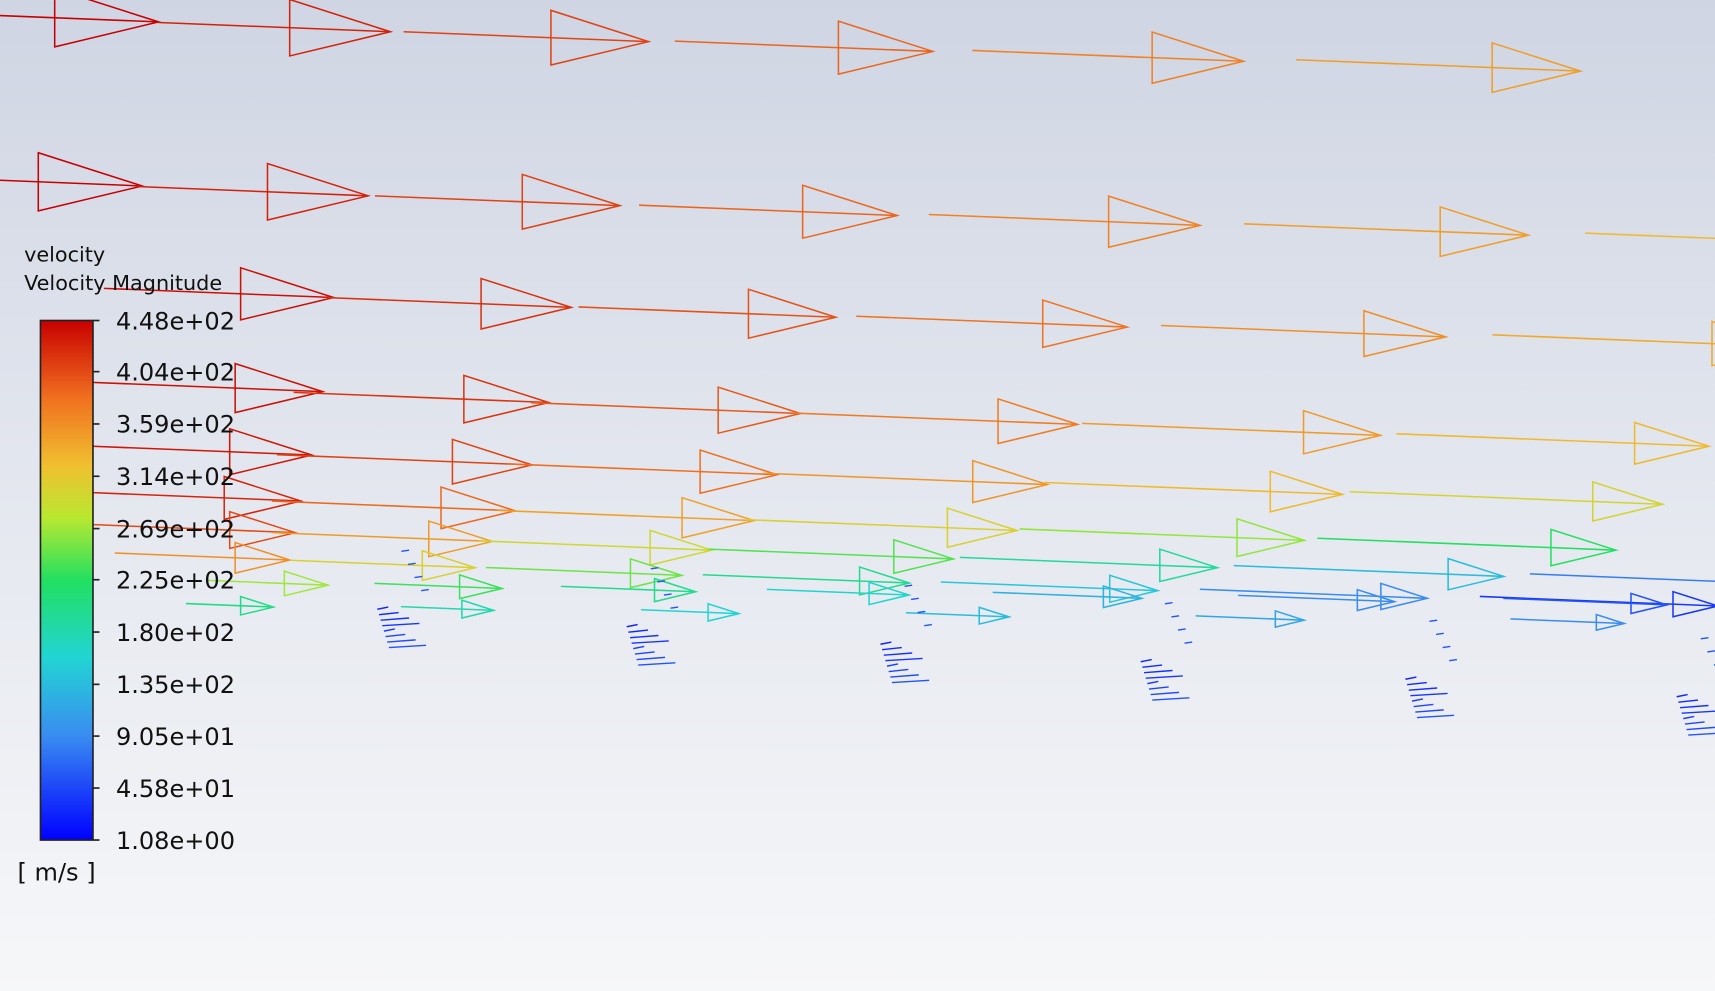  What do you see at coordinates (57, 873) in the screenshot?
I see `legend-unit: [ m/s ]` at bounding box center [57, 873].